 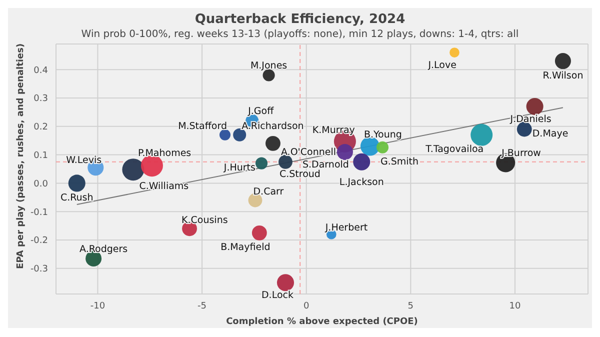 What do you see at coordinates (268, 192) in the screenshot?
I see `series-label: D.Carr` at bounding box center [268, 192].